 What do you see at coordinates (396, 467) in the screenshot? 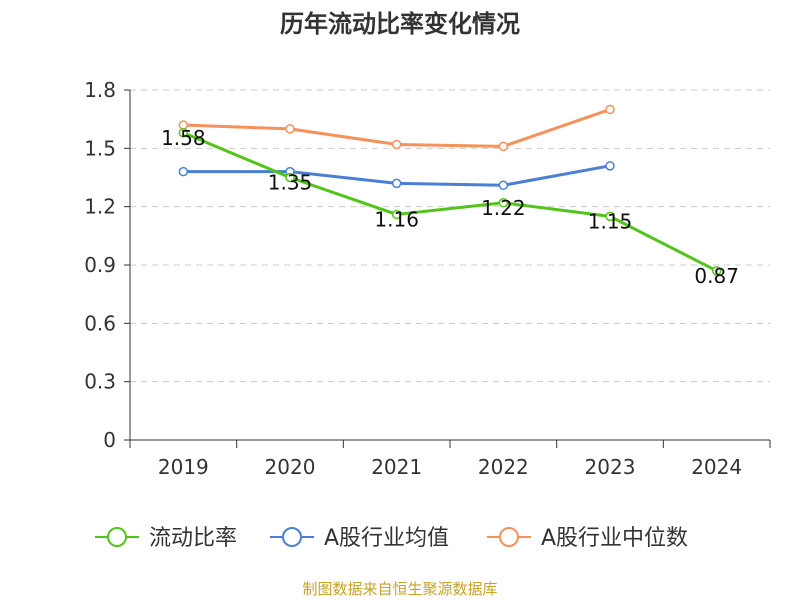
I see `x-tick-label: 2021` at bounding box center [396, 467].